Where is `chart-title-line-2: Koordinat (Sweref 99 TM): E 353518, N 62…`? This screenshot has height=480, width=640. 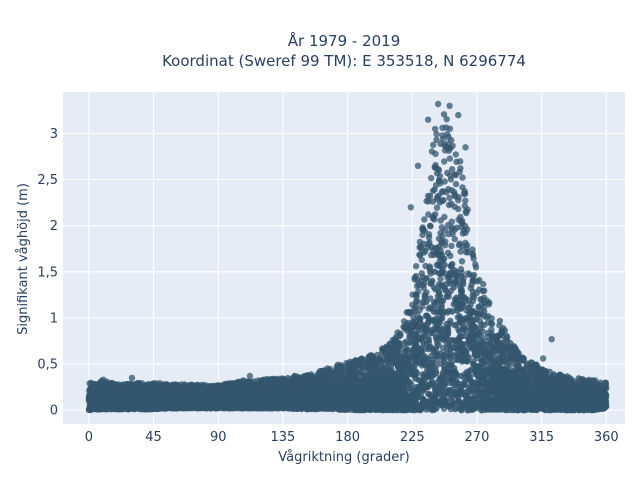 chart-title-line-2: Koordinat (Sweref 99 TM): E 353518, N 62… is located at coordinates (344, 61).